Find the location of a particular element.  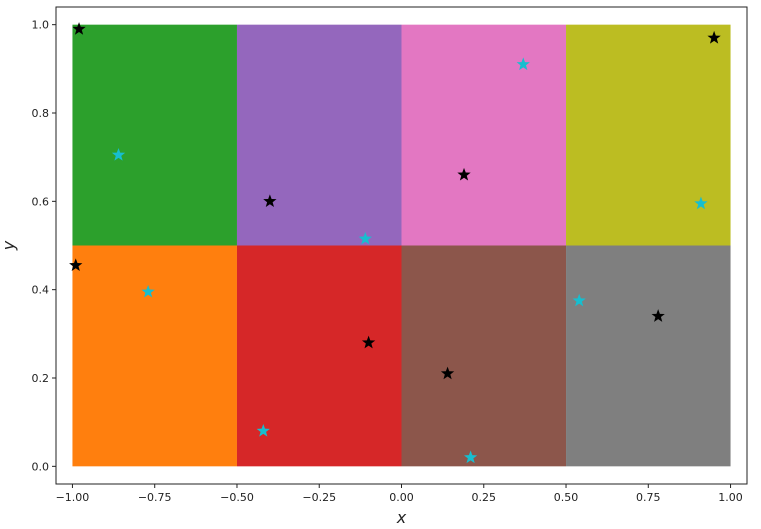

x-tick-label: −0.75 is located at coordinates (155, 497).